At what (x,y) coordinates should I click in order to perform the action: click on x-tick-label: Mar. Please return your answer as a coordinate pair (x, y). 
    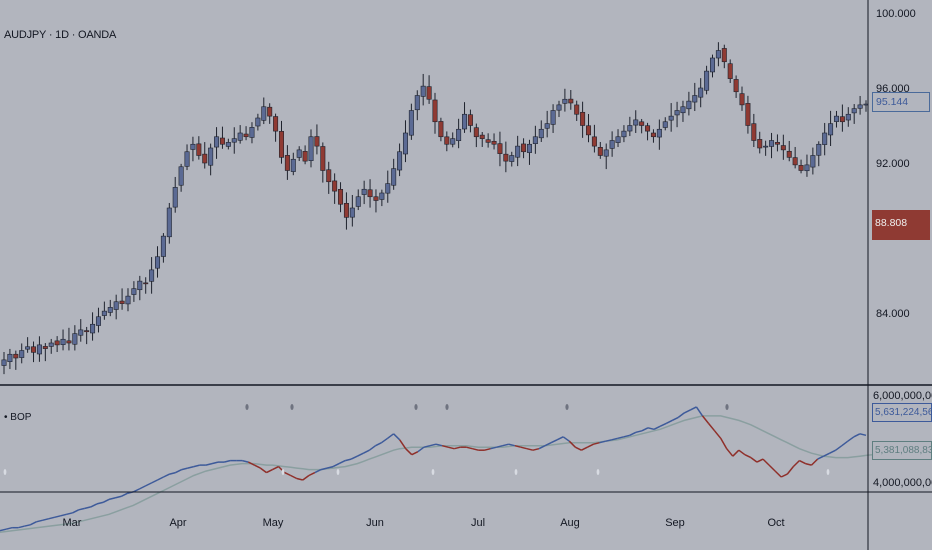
    Looking at the image, I should click on (72, 523).